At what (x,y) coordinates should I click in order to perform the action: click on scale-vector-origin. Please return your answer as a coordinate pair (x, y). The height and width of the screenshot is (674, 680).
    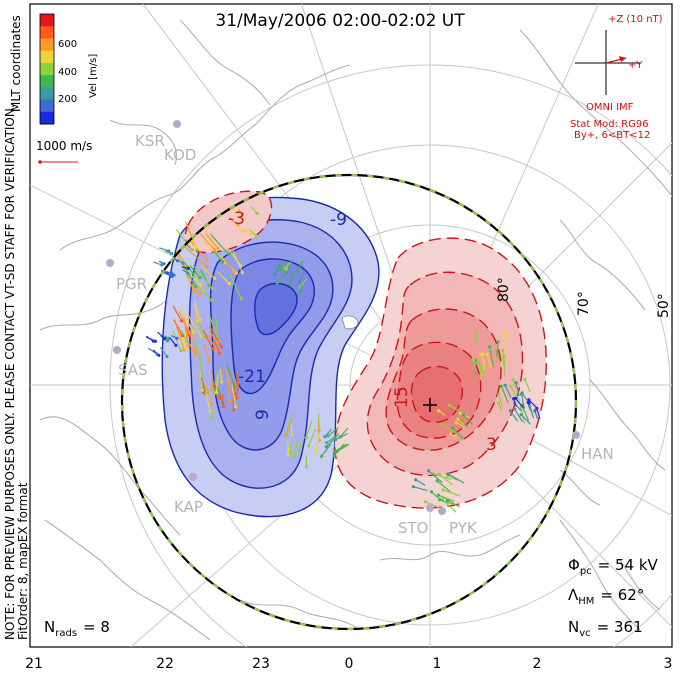
    Looking at the image, I should click on (40, 162).